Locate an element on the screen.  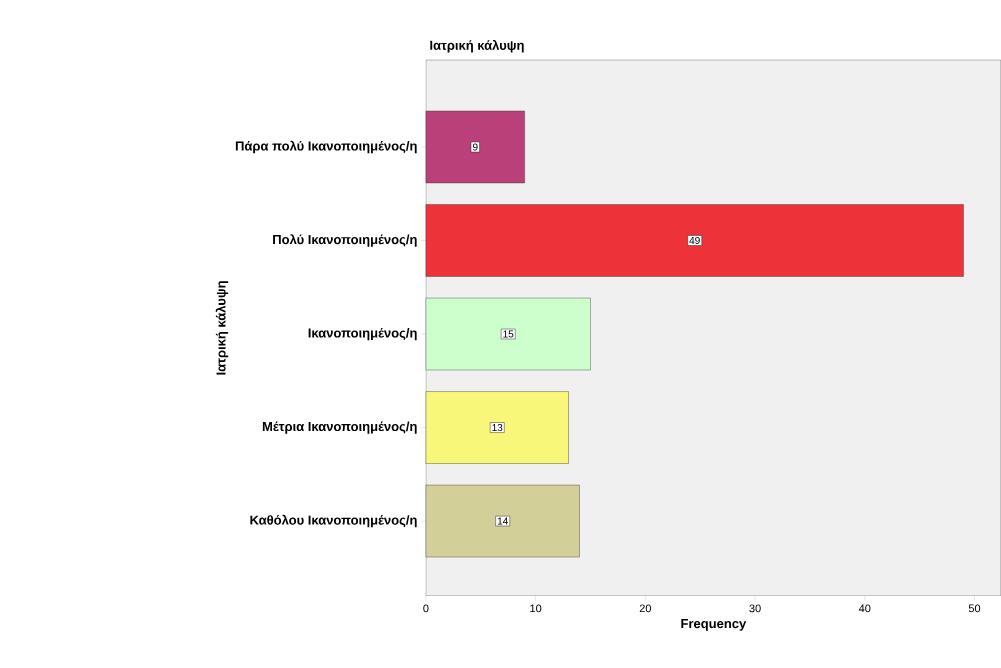
y-axis-title: Ιατρική κάλυψη is located at coordinates (222, 328).